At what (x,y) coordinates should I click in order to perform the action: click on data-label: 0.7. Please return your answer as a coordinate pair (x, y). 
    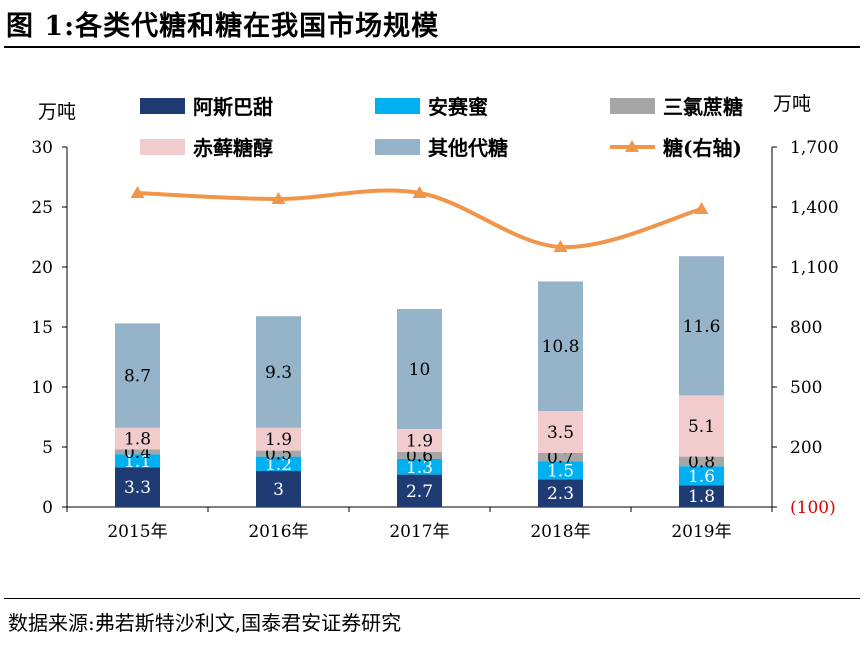
    Looking at the image, I should click on (560, 458).